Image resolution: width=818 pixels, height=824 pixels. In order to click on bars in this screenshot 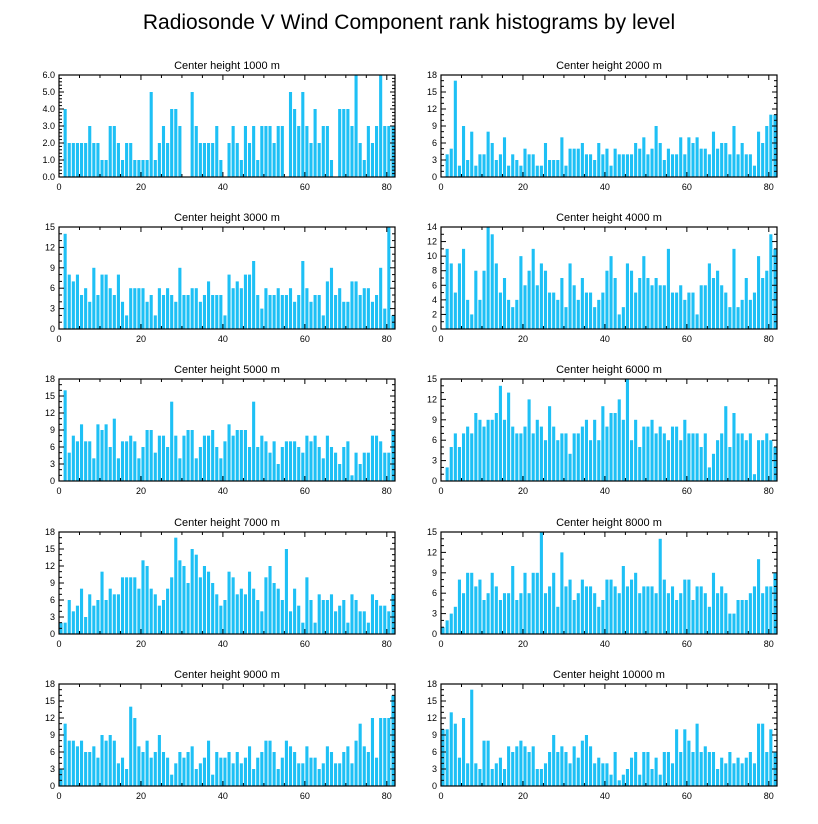, I will do `click(227, 740)`.